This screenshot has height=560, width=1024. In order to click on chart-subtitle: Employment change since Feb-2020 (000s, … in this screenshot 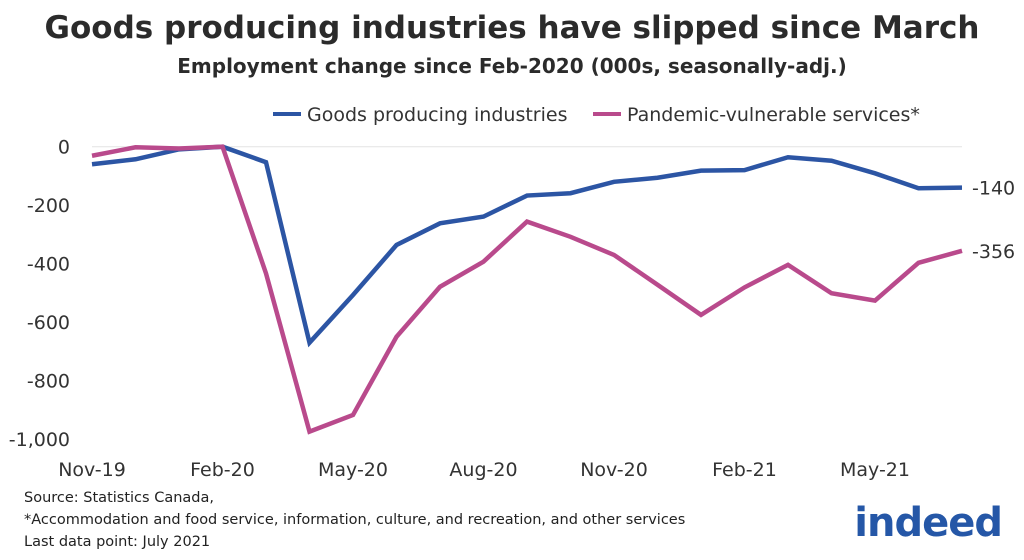, I will do `click(512, 66)`.